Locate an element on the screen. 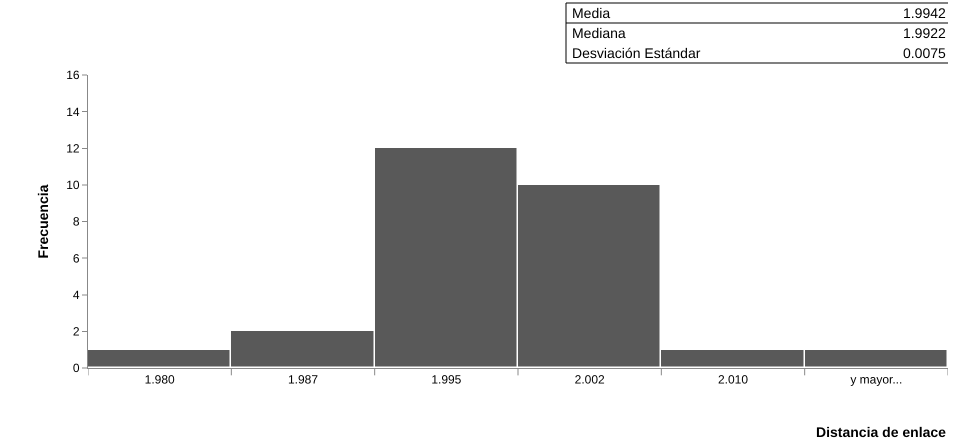 The image size is (962, 444). text: 1.9922 is located at coordinates (924, 33).